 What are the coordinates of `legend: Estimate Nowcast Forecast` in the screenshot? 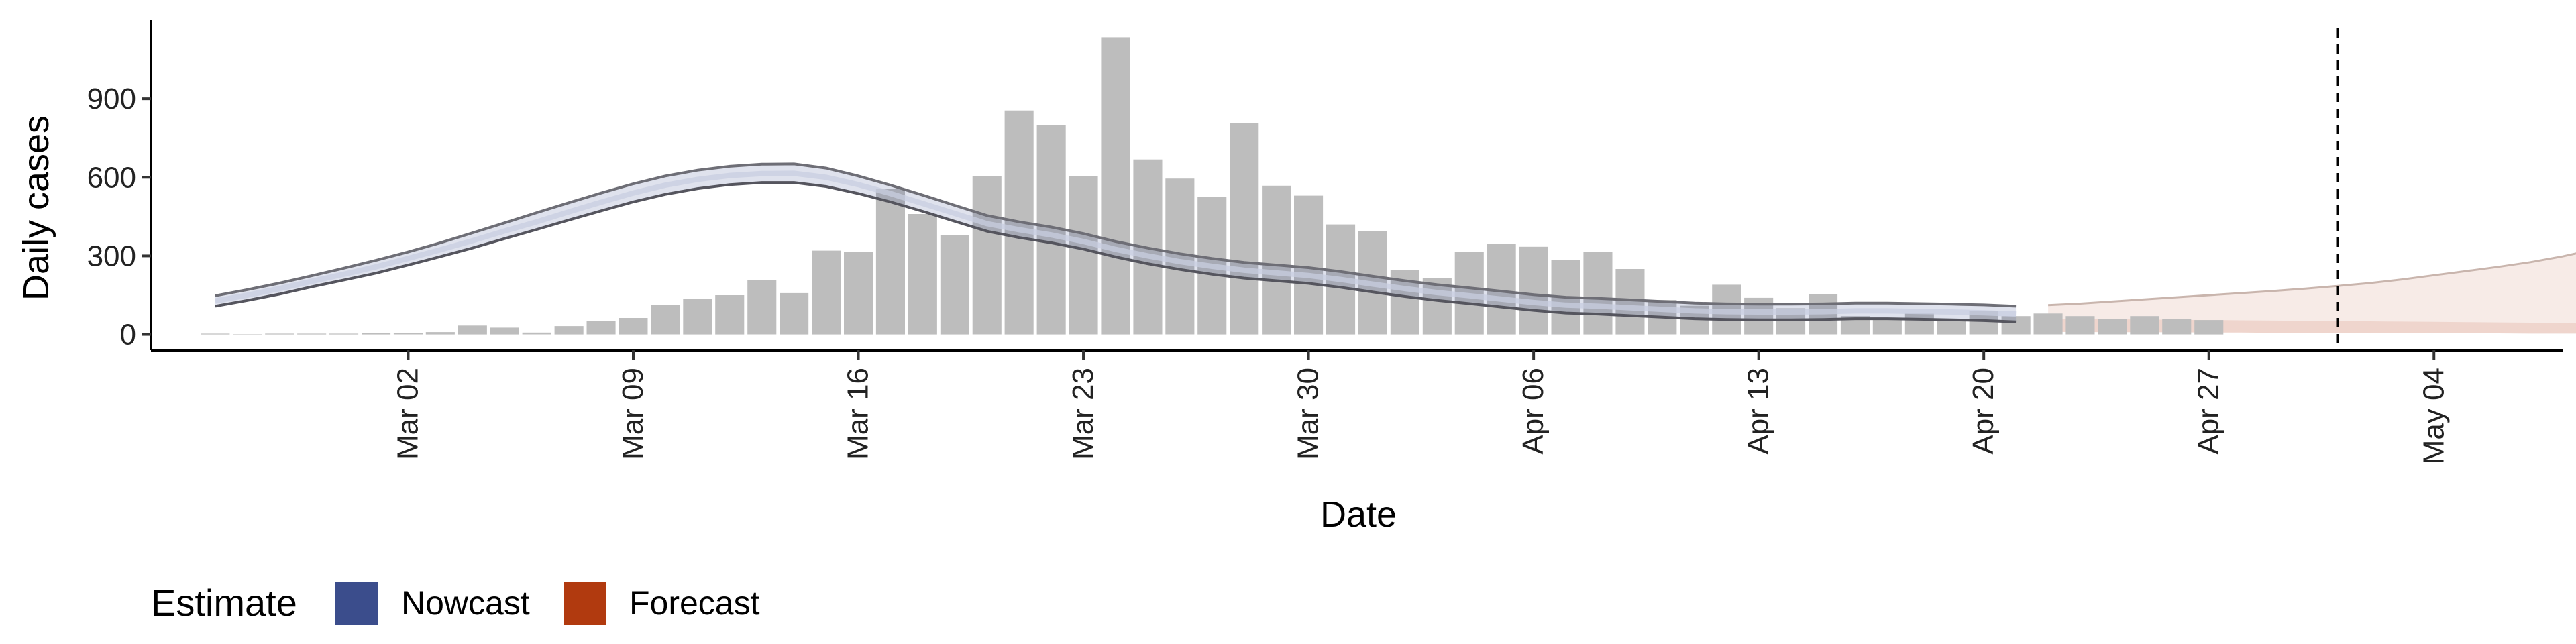 It's located at (455, 603).